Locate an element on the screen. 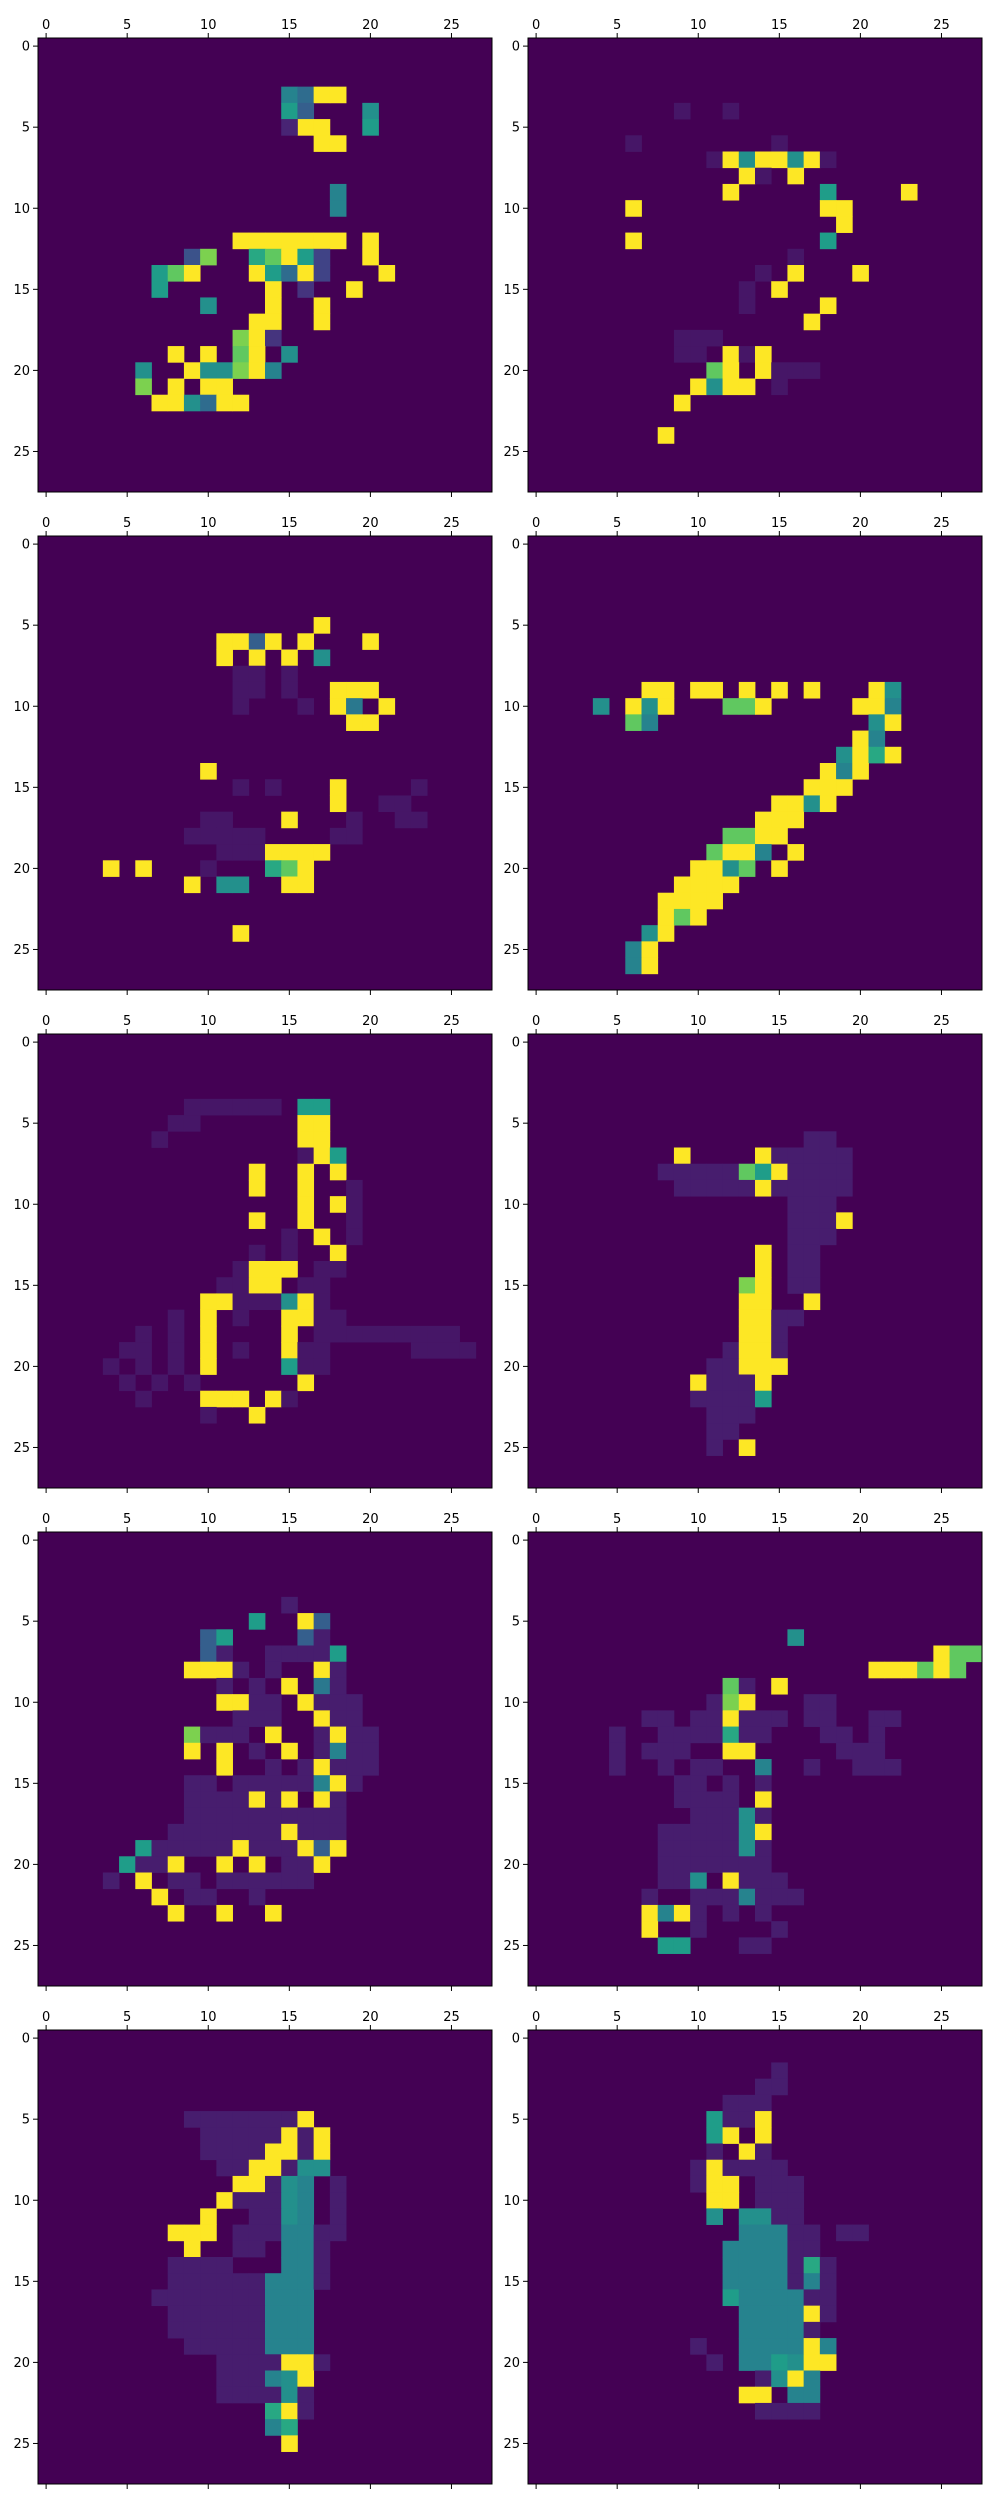  y-tick-label: 15 is located at coordinates (511, 1286).